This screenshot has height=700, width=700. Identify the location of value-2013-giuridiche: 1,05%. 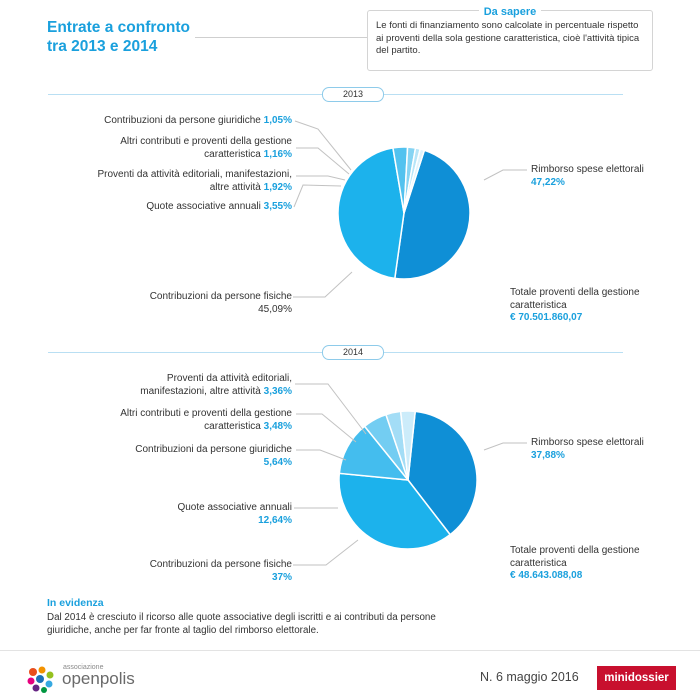
(277, 120).